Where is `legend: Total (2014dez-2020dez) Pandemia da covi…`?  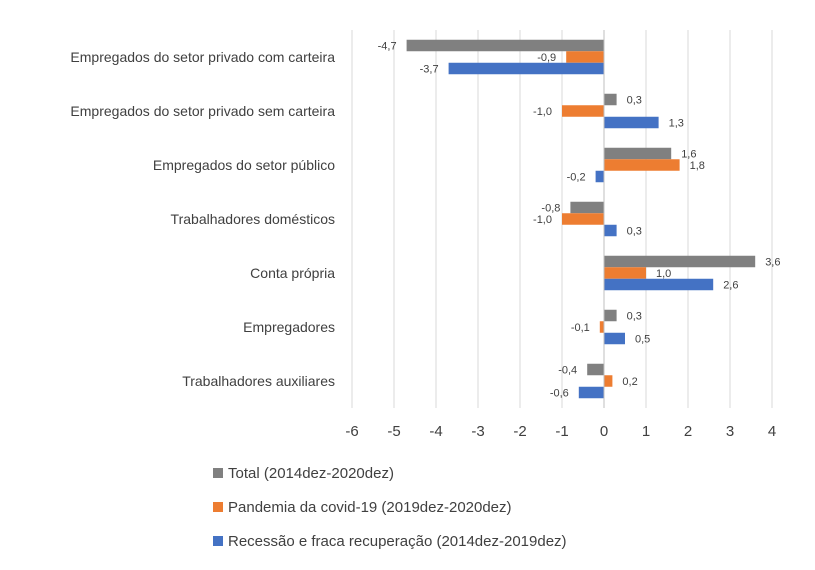
legend: Total (2014dez-2020dez) Pandemia da covi… is located at coordinates (390, 507).